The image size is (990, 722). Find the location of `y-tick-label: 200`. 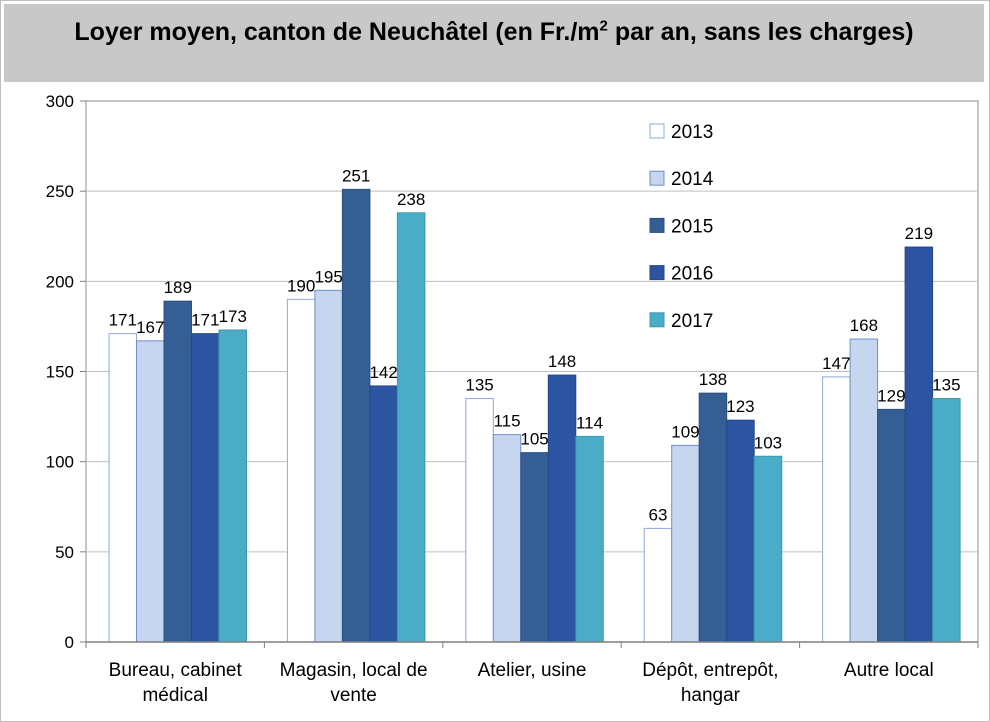

y-tick-label: 200 is located at coordinates (60, 281).